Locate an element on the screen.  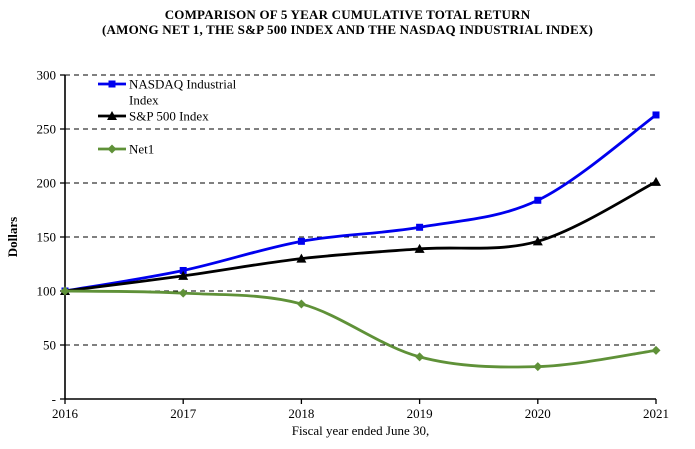
x-axis-title: Fiscal year ended June 30, is located at coordinates (361, 430).